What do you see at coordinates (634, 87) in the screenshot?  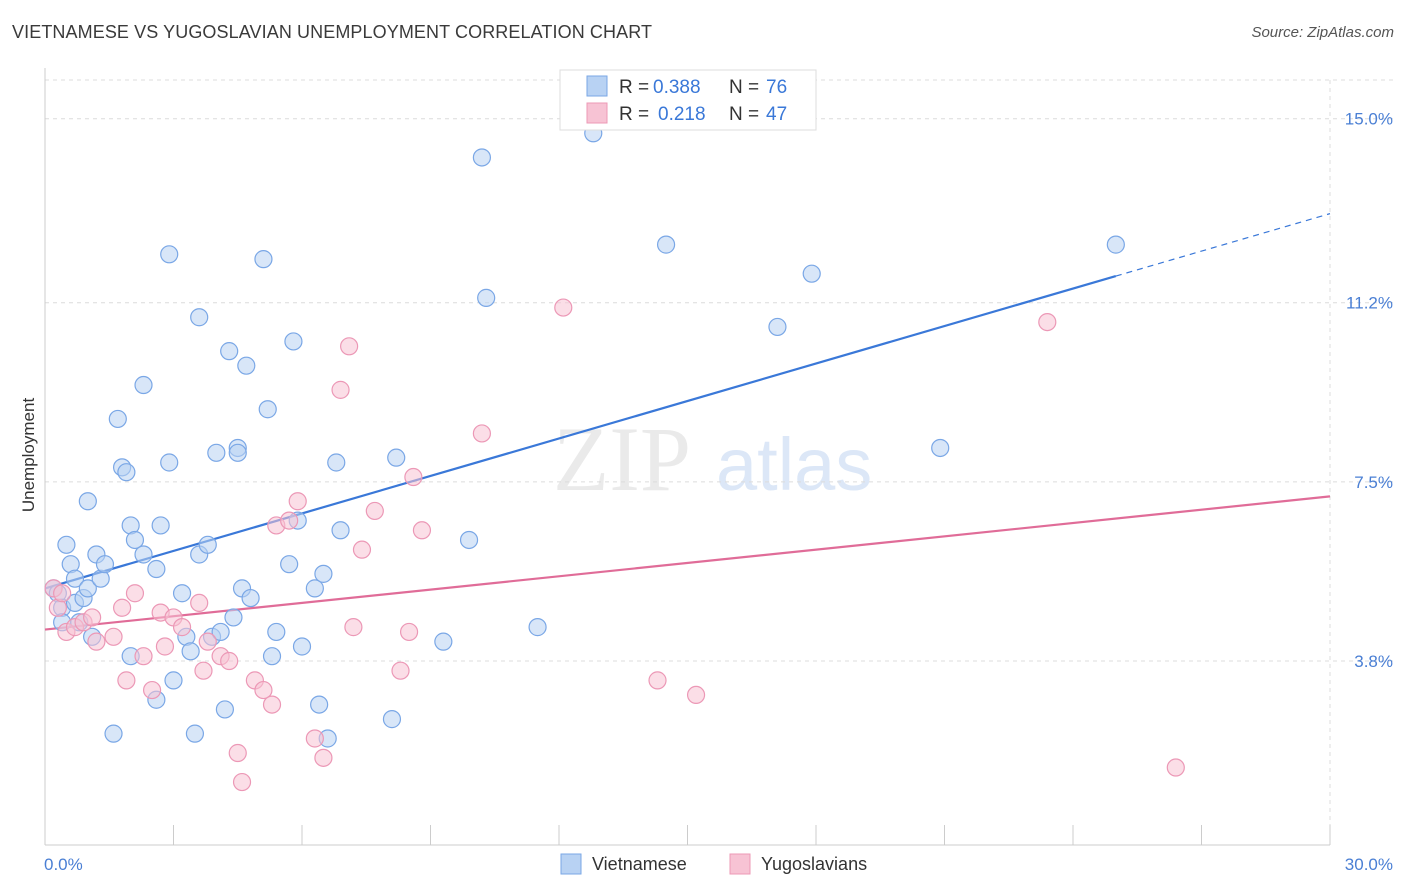 I see `legend-r-label-1: R =` at bounding box center [634, 87].